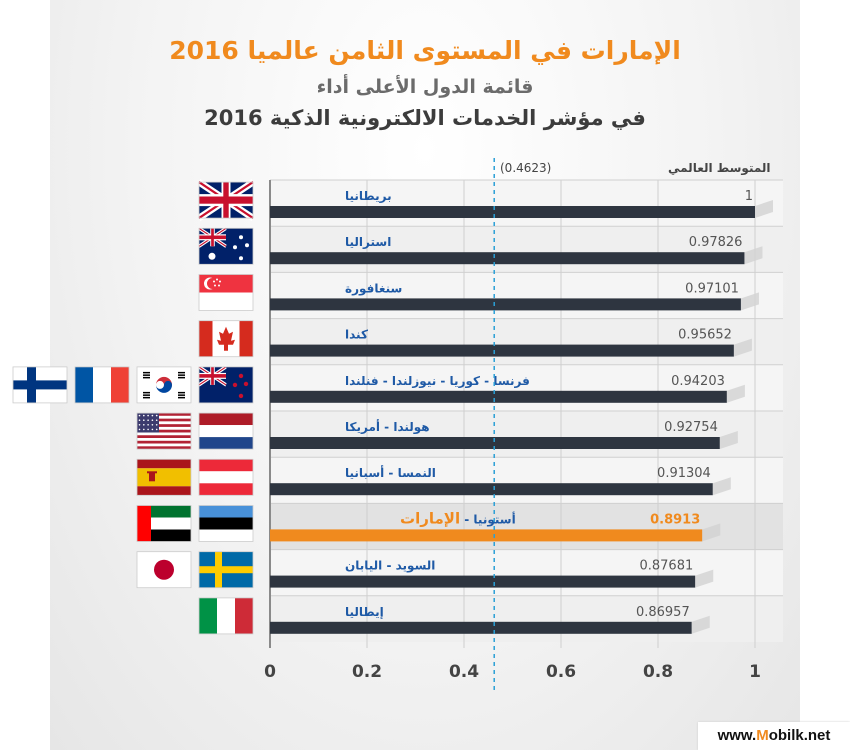 This screenshot has height=750, width=850. Describe the element at coordinates (684, 473) in the screenshot. I see `bar-value-label: 0.91304` at that location.